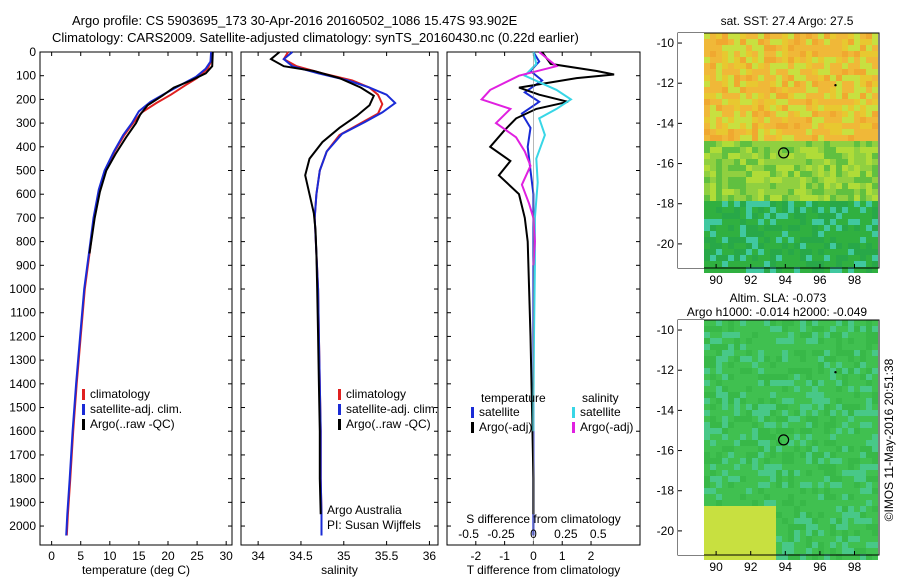 This screenshot has width=900, height=580. I want to click on sla-argo-heights: Argo h1000: -0.014 h2000: -0.049, so click(777, 312).